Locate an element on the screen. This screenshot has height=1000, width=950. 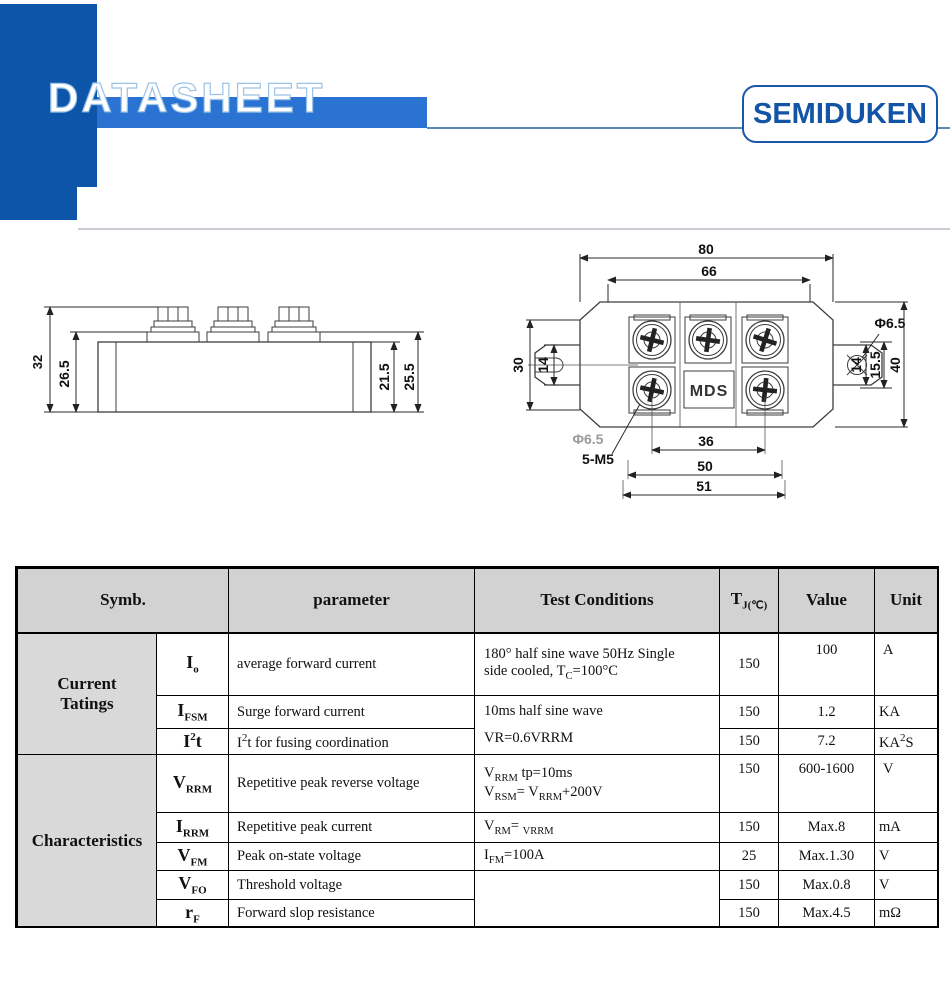
value-cell: 7.2 is located at coordinates (827, 741).